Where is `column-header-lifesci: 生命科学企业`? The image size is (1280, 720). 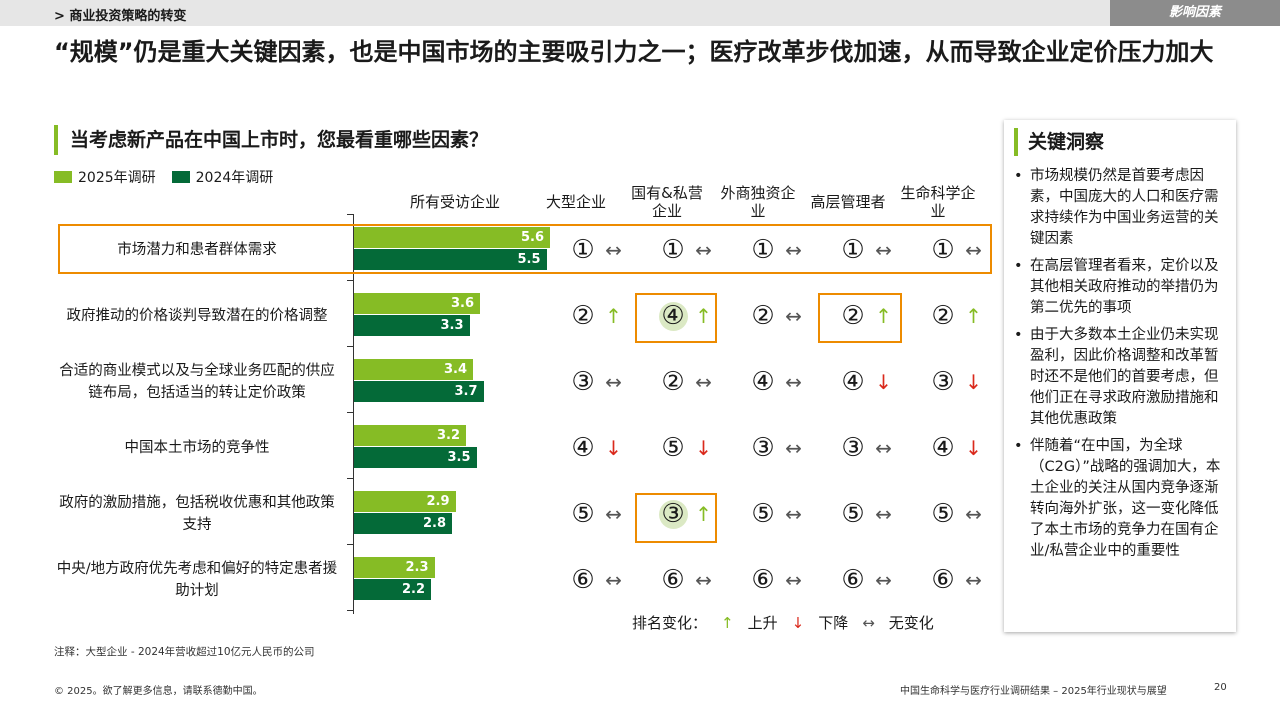 column-header-lifesci: 生命科学企业 is located at coordinates (938, 202).